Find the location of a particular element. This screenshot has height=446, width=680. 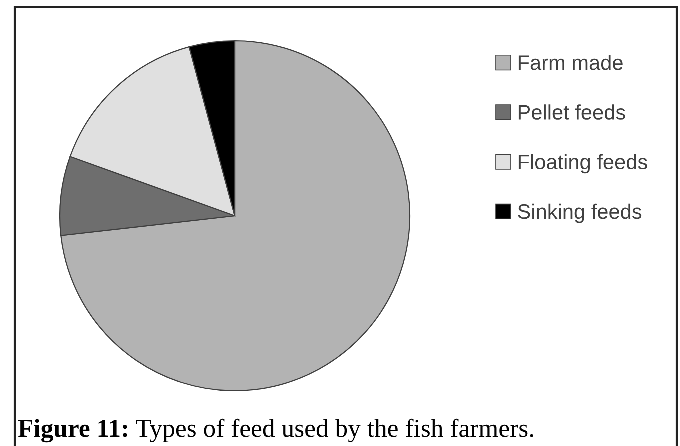

legend-label: Farm made is located at coordinates (570, 62).